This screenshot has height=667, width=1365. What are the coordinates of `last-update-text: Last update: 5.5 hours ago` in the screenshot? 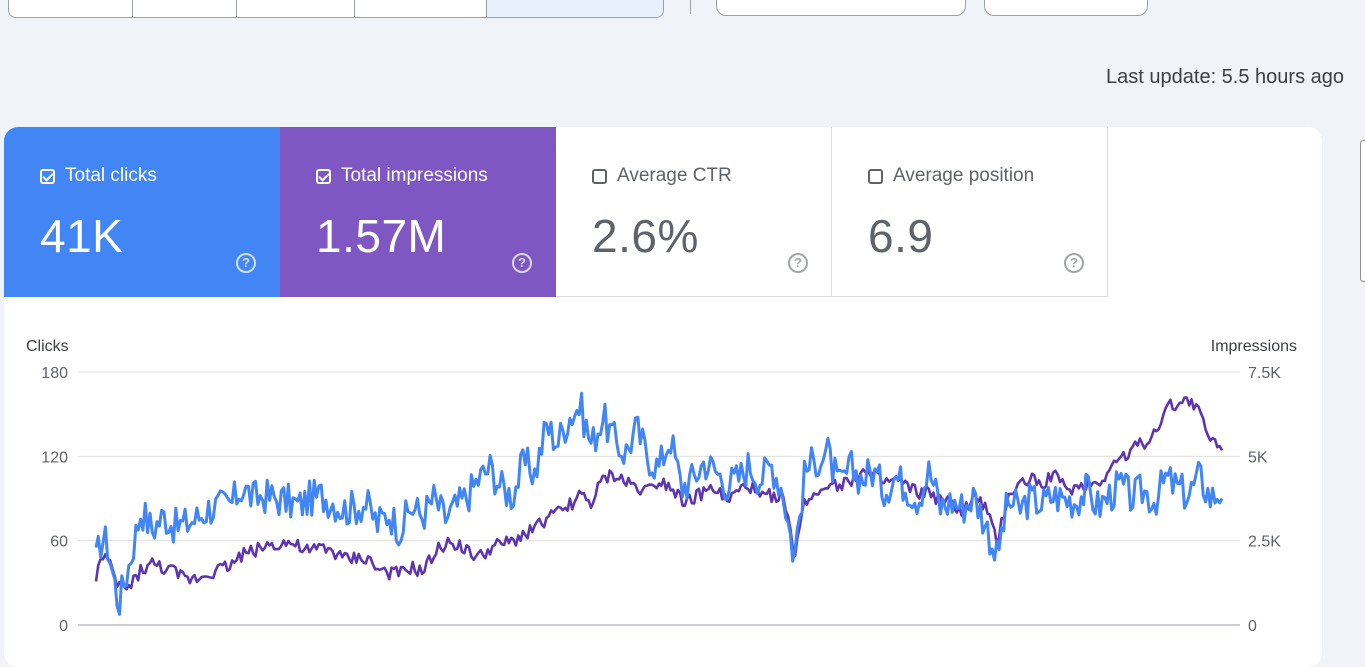 It's located at (1225, 77).